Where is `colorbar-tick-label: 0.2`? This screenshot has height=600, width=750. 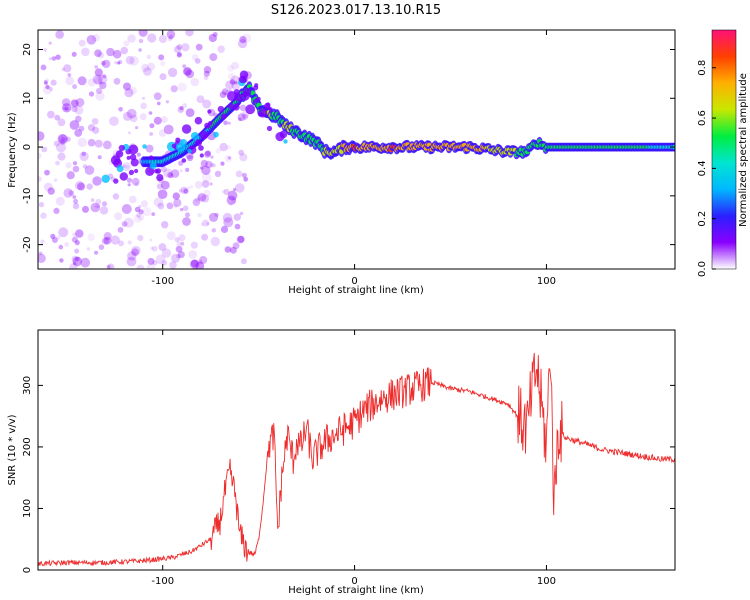 colorbar-tick-label: 0.2 is located at coordinates (702, 219).